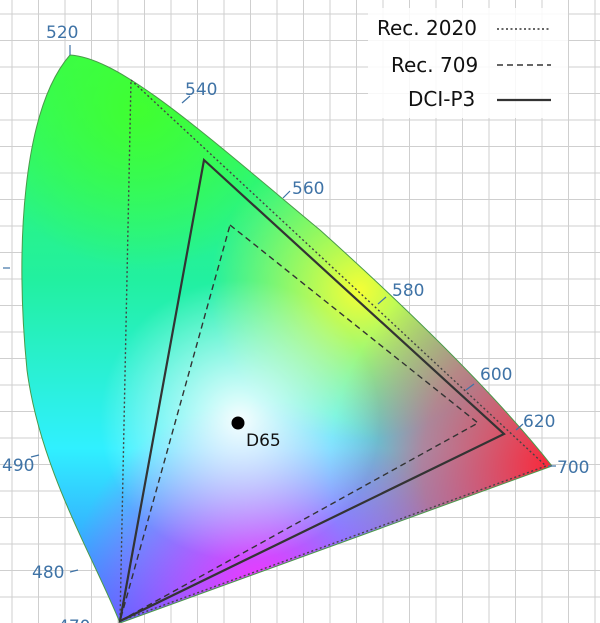 The height and width of the screenshot is (623, 600). What do you see at coordinates (573, 468) in the screenshot?
I see `wavelength-label-700: 700` at bounding box center [573, 468].